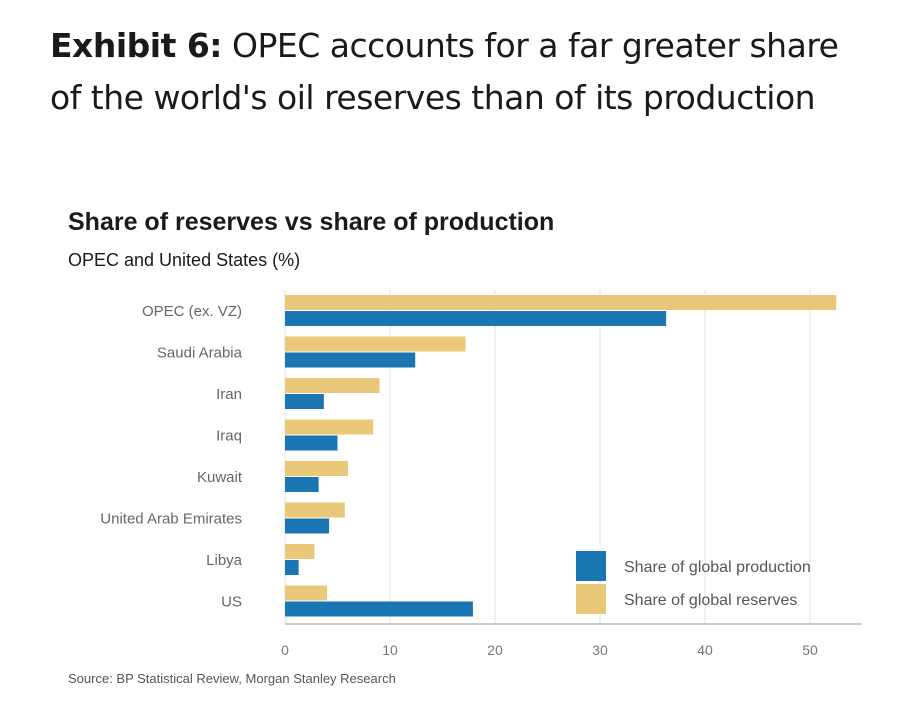 The height and width of the screenshot is (705, 914). I want to click on category-label: Iran, so click(229, 394).